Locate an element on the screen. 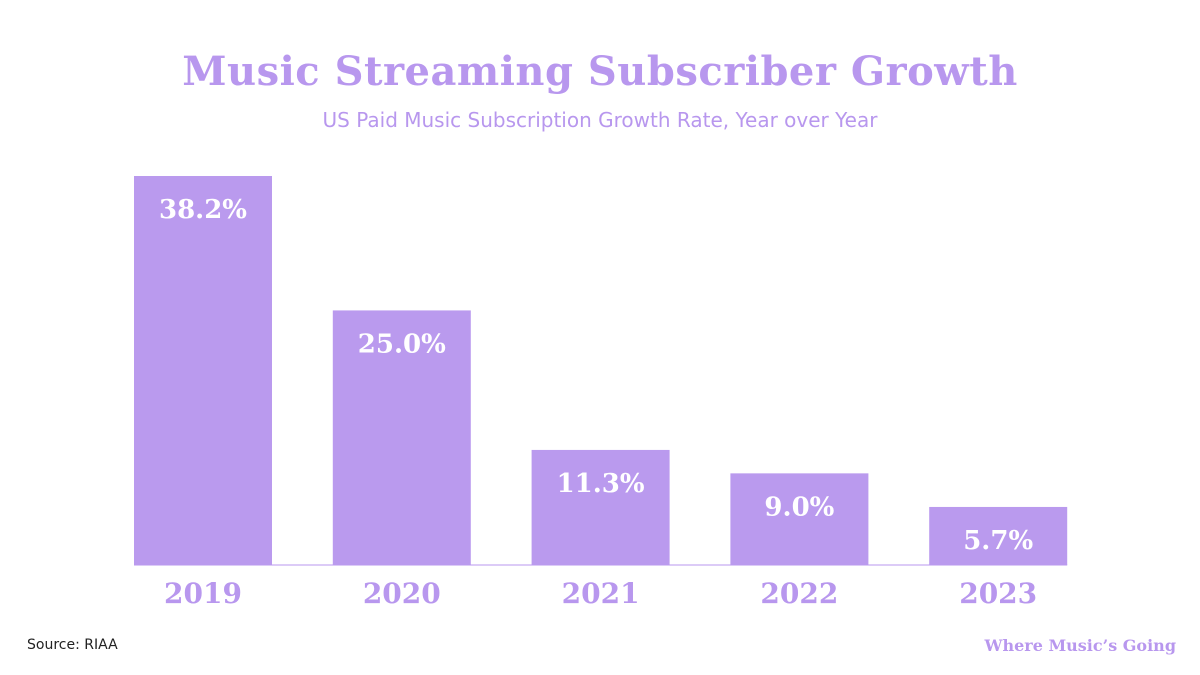 This screenshot has height=675, width=1200. x-tick-label-2021: 2021 is located at coordinates (601, 593).